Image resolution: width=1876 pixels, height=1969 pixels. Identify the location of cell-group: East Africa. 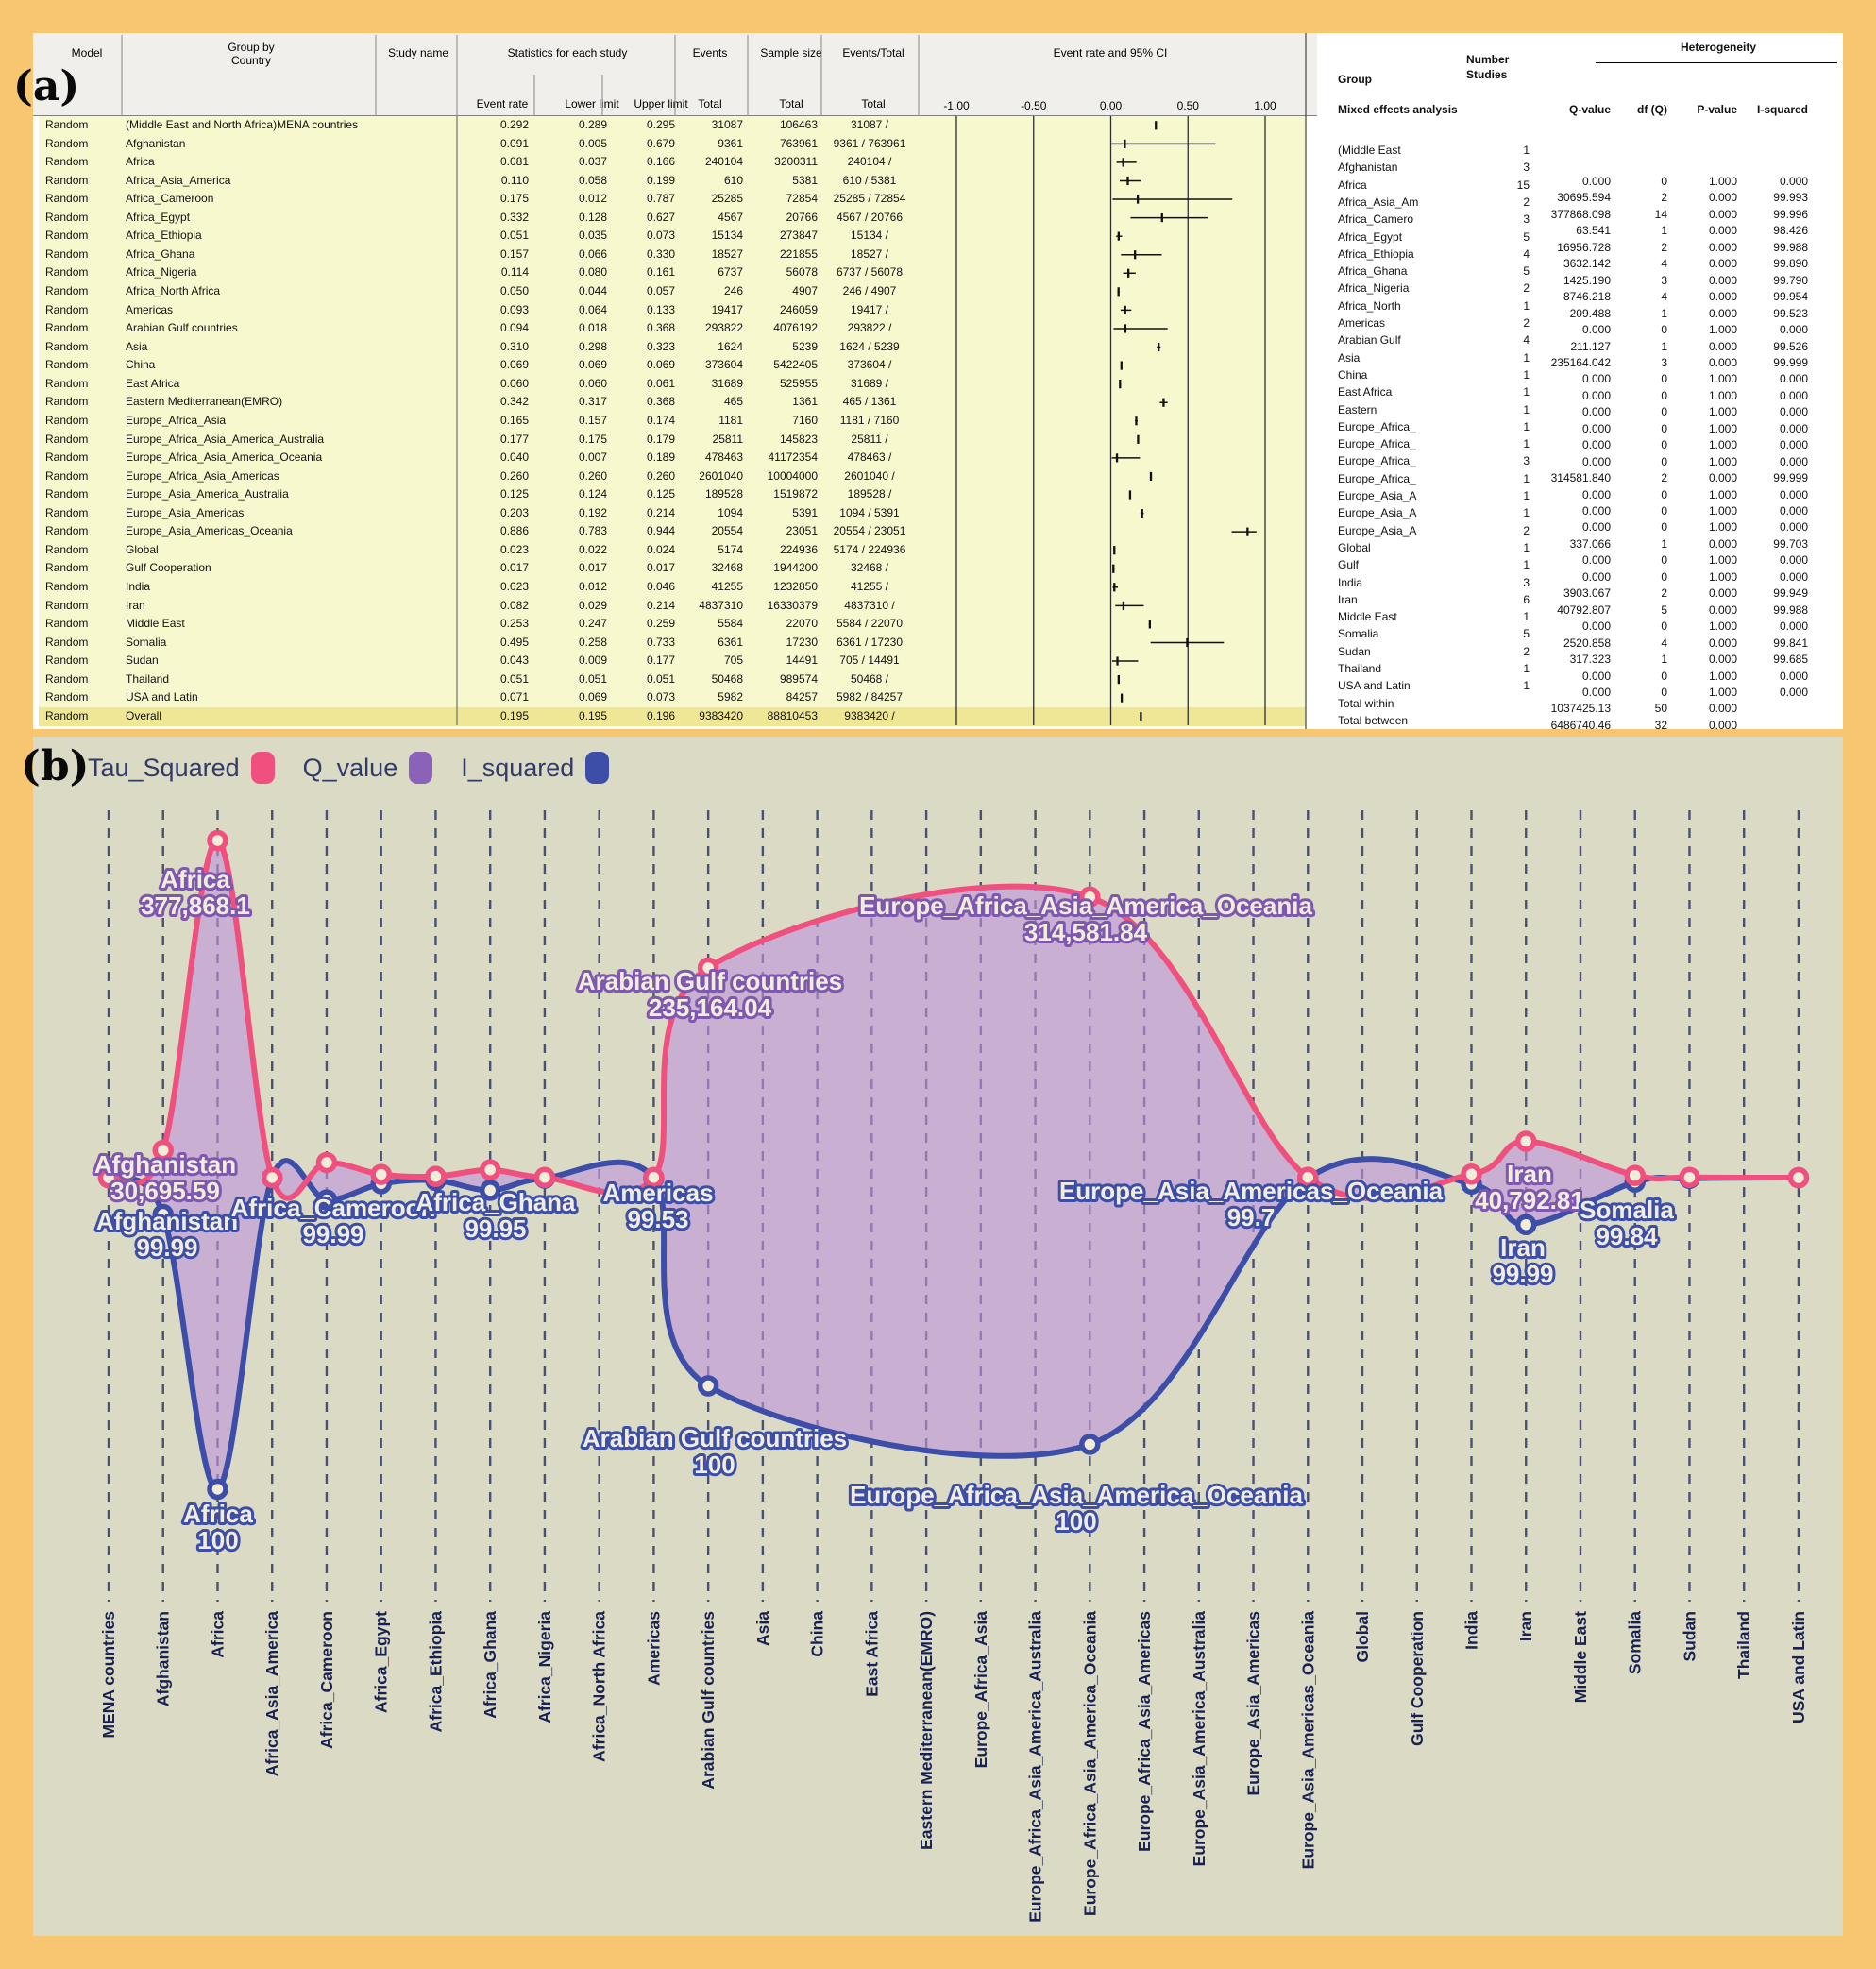
(153, 383).